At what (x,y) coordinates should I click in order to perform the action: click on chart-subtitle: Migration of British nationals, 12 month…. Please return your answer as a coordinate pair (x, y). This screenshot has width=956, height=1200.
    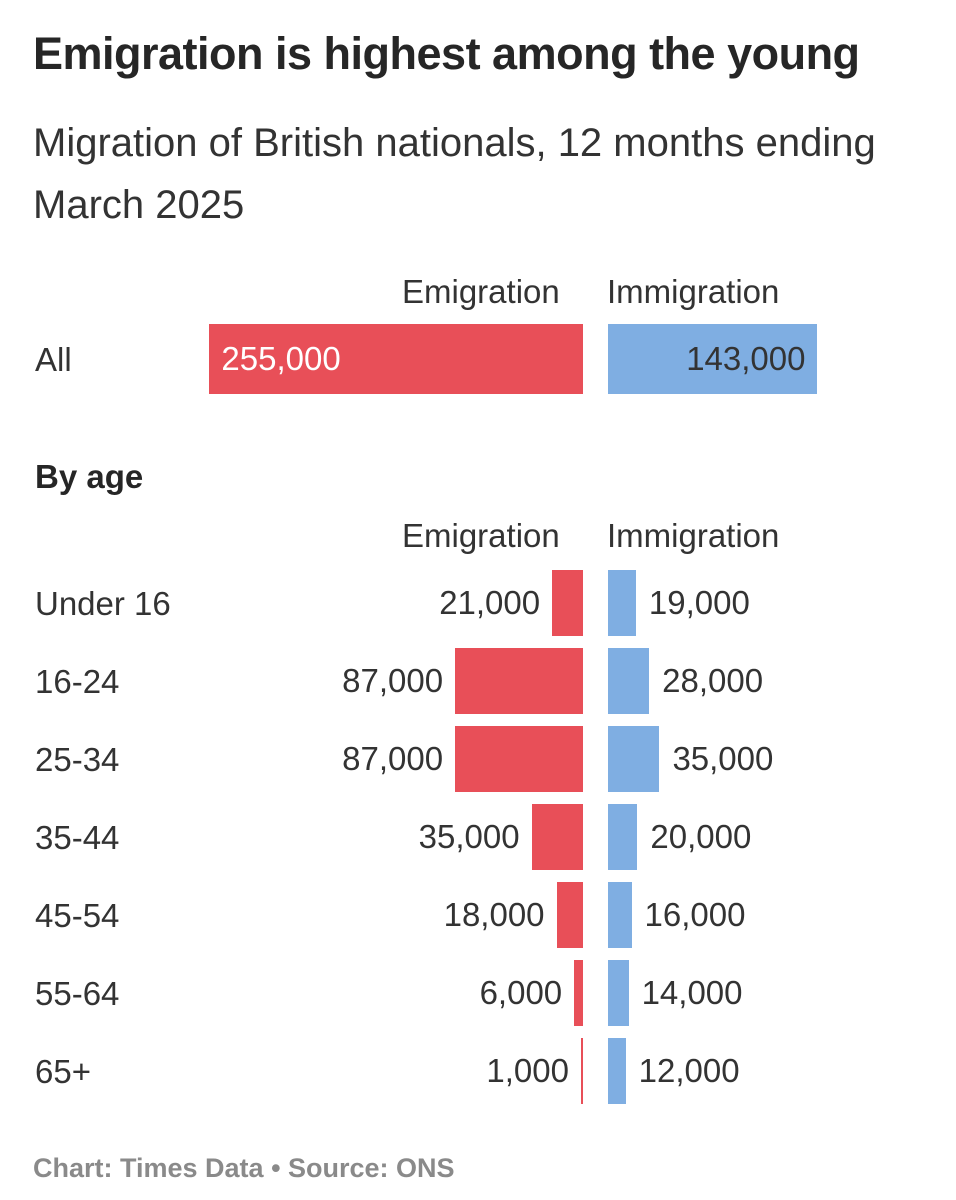
    Looking at the image, I should click on (454, 174).